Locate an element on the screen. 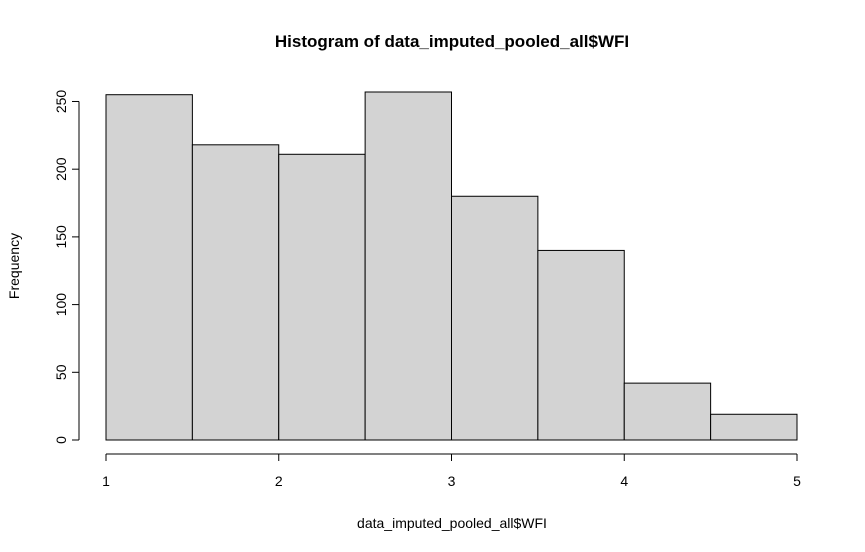 This screenshot has width=865, height=552. y-tick-label-100: 100 is located at coordinates (61, 305).